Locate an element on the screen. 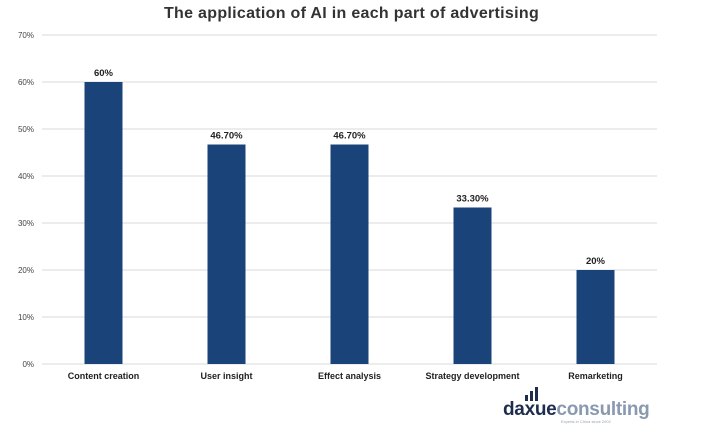 The image size is (703, 429). y-tick-label: 50% is located at coordinates (26, 129).